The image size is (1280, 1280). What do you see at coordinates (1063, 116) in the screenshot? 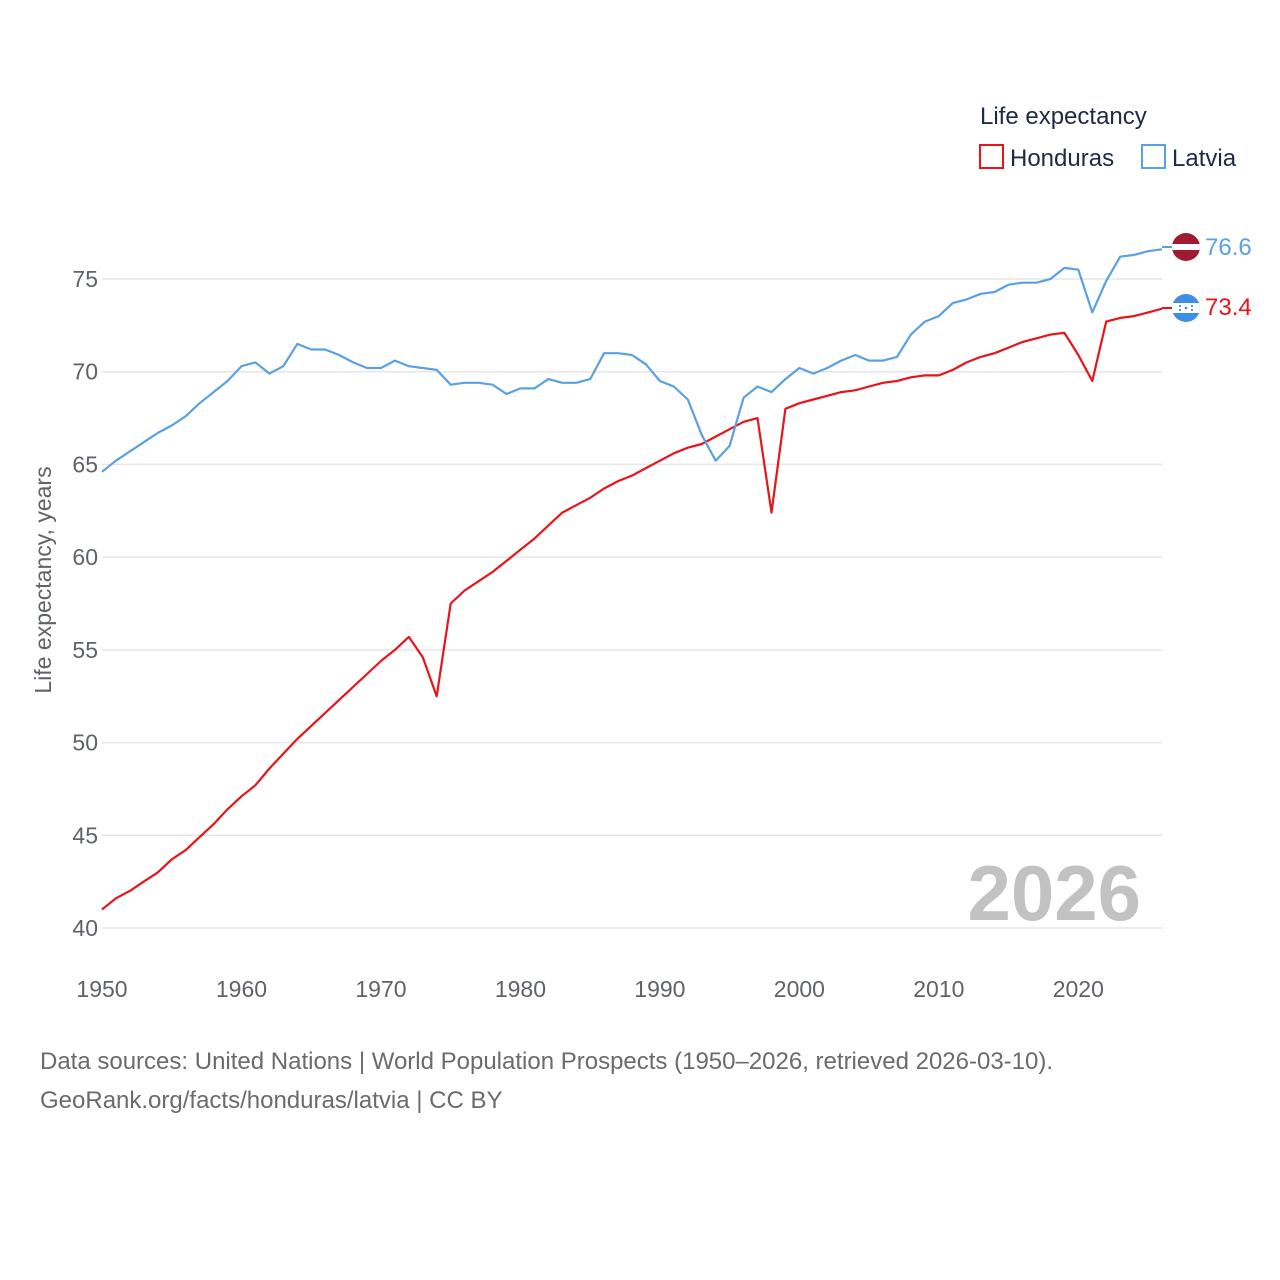
I see `legend-title: Life expectancy` at bounding box center [1063, 116].